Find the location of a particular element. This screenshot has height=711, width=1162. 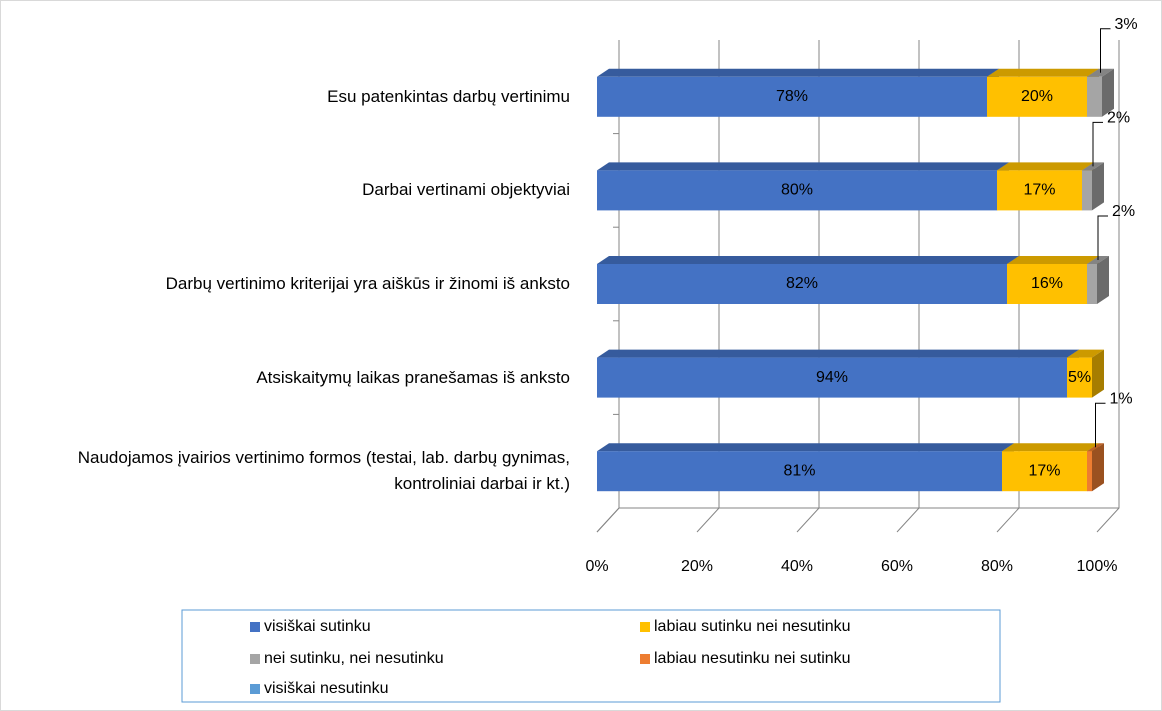

x-tick-label: 100% is located at coordinates (1097, 566).